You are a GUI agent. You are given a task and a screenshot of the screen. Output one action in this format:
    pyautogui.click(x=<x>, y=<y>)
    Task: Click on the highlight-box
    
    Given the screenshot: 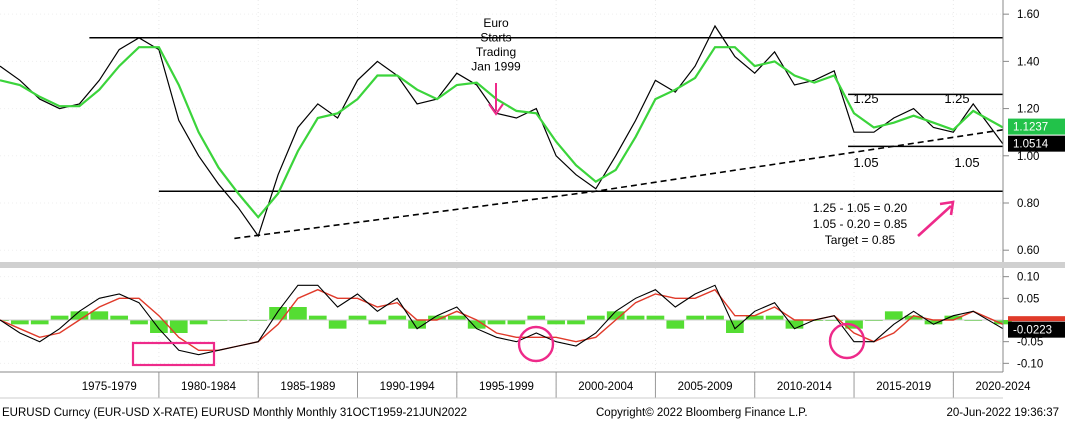 What is the action you would take?
    pyautogui.click(x=173, y=354)
    